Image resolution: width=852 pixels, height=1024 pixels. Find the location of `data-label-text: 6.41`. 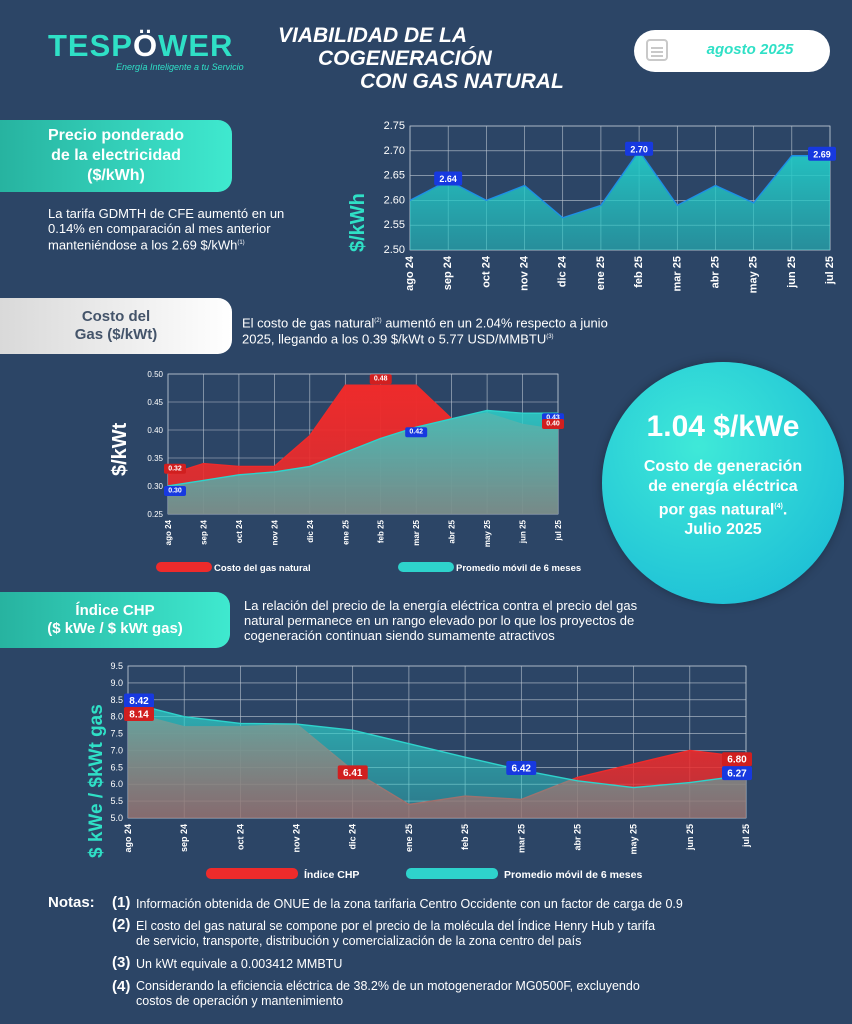

data-label-text: 6.41 is located at coordinates (353, 773).